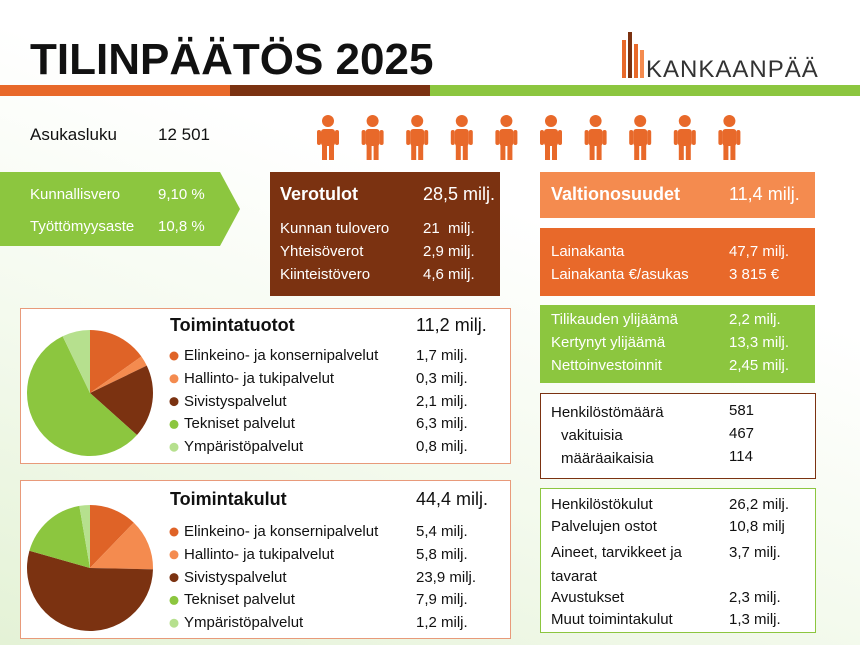 This screenshot has width=860, height=645. I want to click on aid-box, so click(677, 195).